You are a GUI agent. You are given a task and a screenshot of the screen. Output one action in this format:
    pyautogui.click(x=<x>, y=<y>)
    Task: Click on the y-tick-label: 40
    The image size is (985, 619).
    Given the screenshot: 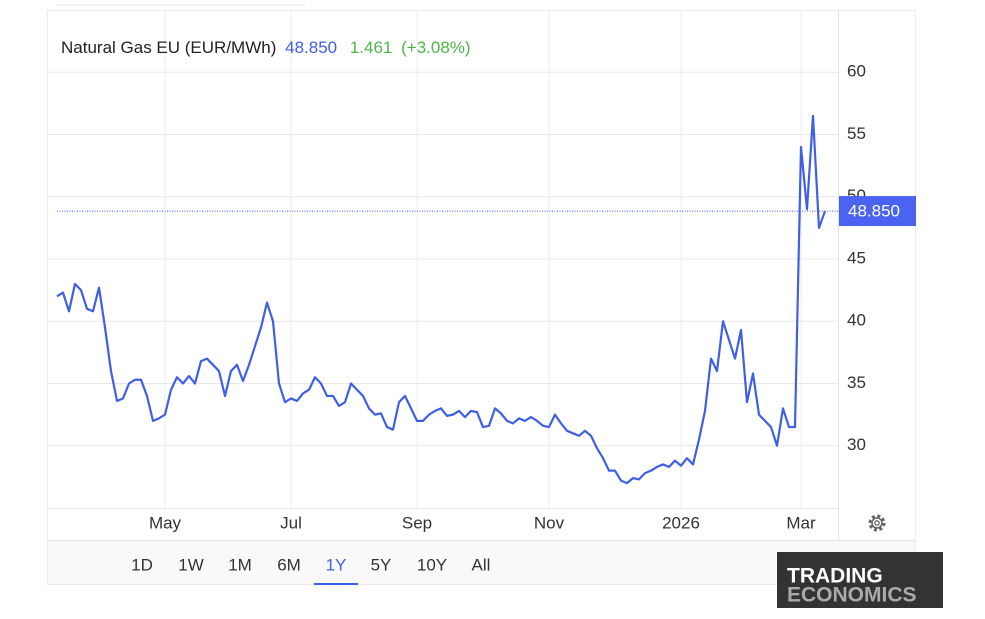 What is the action you would take?
    pyautogui.click(x=856, y=320)
    